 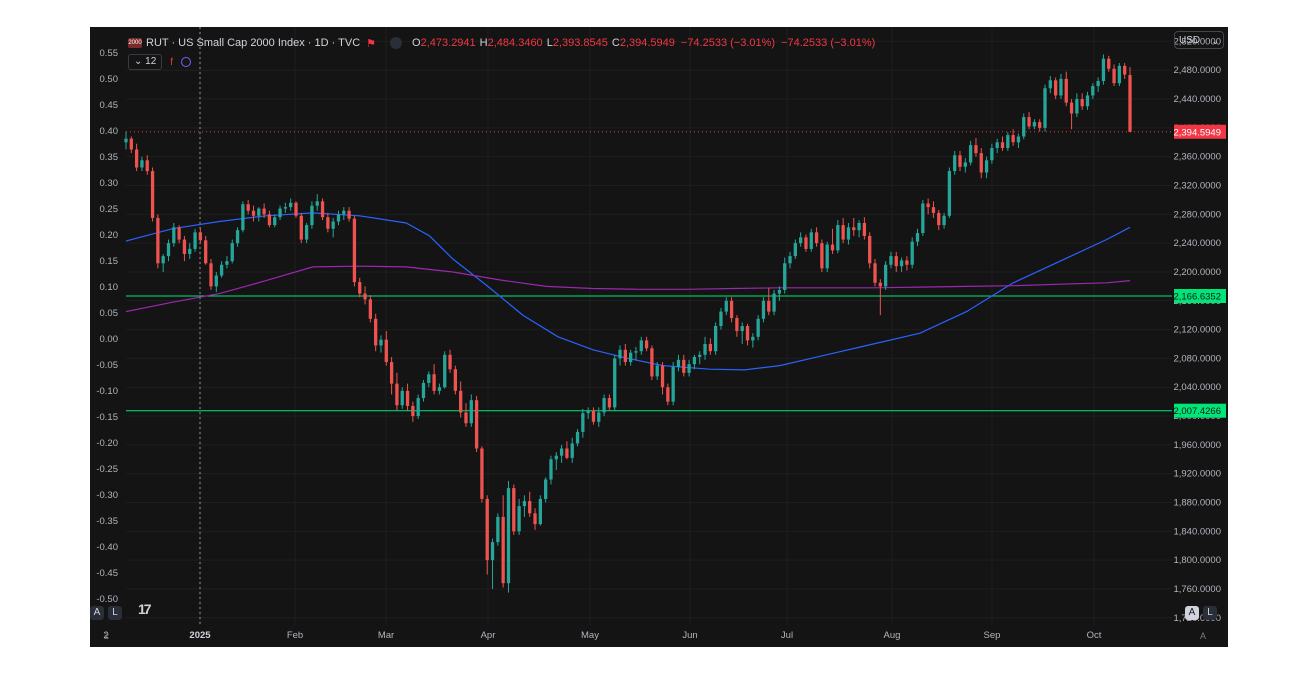 What do you see at coordinates (172, 62) in the screenshot?
I see `indicator-f-label: f` at bounding box center [172, 62].